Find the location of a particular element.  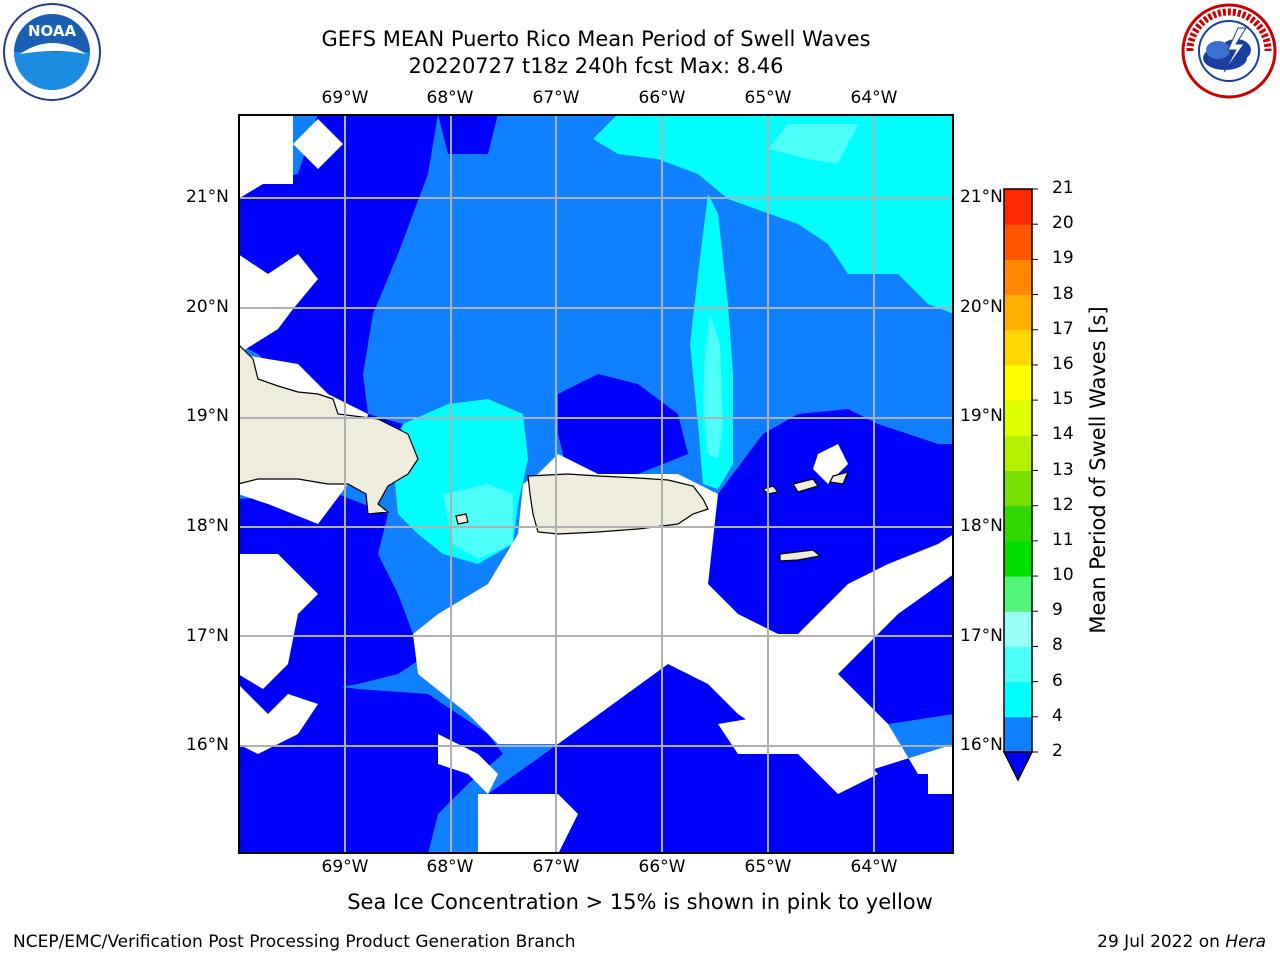

colorbar-tick-16: 16 is located at coordinates (1063, 363).